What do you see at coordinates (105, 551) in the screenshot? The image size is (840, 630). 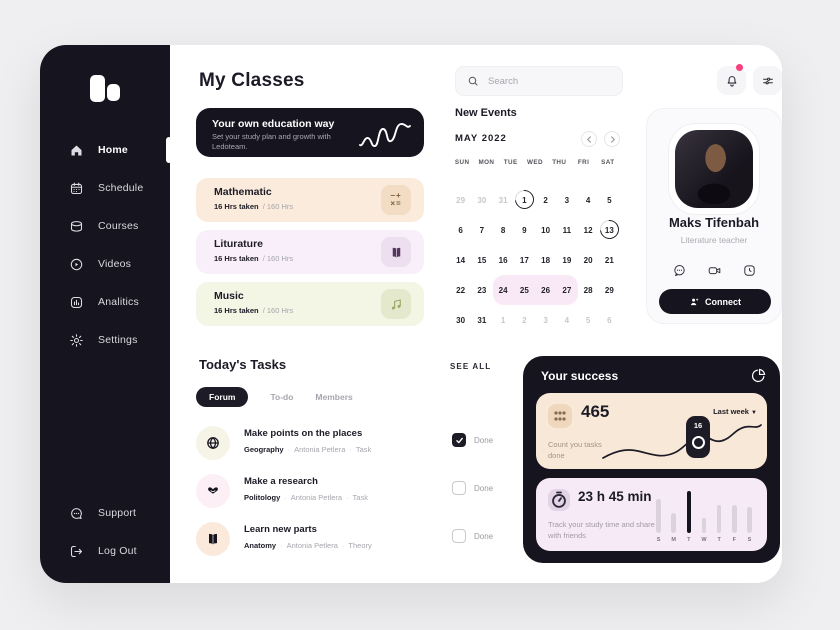 I see `sidebar-item-log-out: Log Out` at bounding box center [105, 551].